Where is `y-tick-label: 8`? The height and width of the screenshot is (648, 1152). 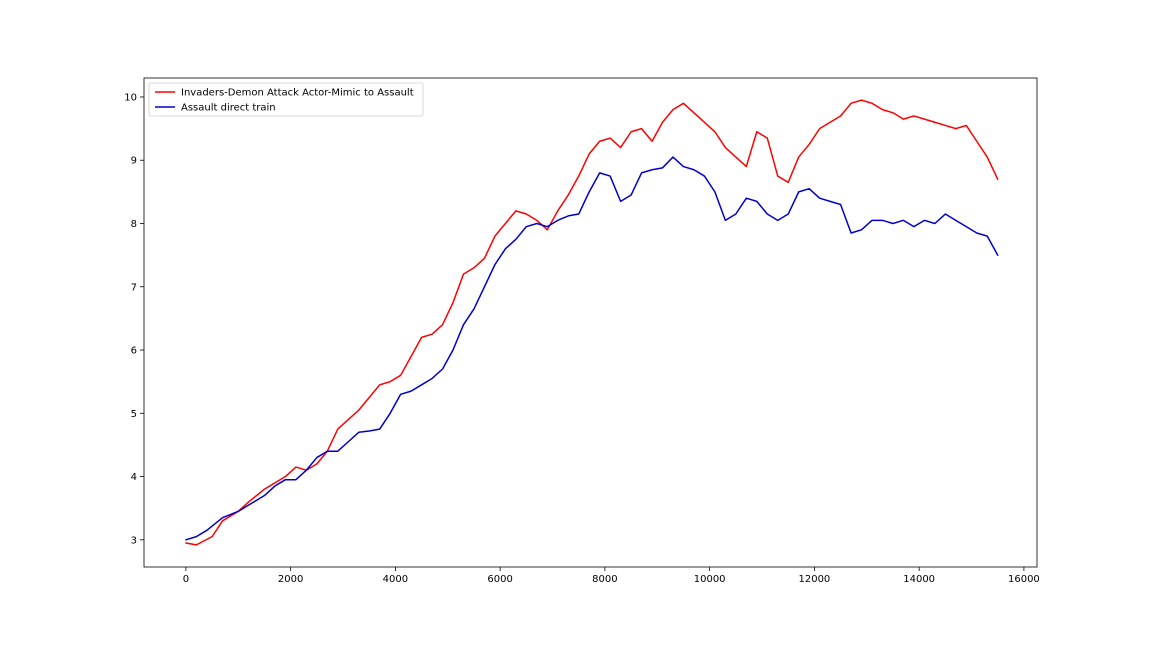
y-tick-label: 8 is located at coordinates (134, 224).